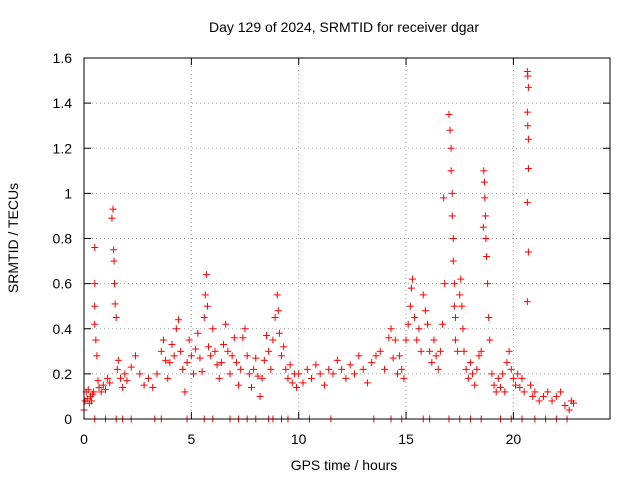 Image resolution: width=640 pixels, height=480 pixels. I want to click on y-tick-label: 0.8, so click(63, 239).